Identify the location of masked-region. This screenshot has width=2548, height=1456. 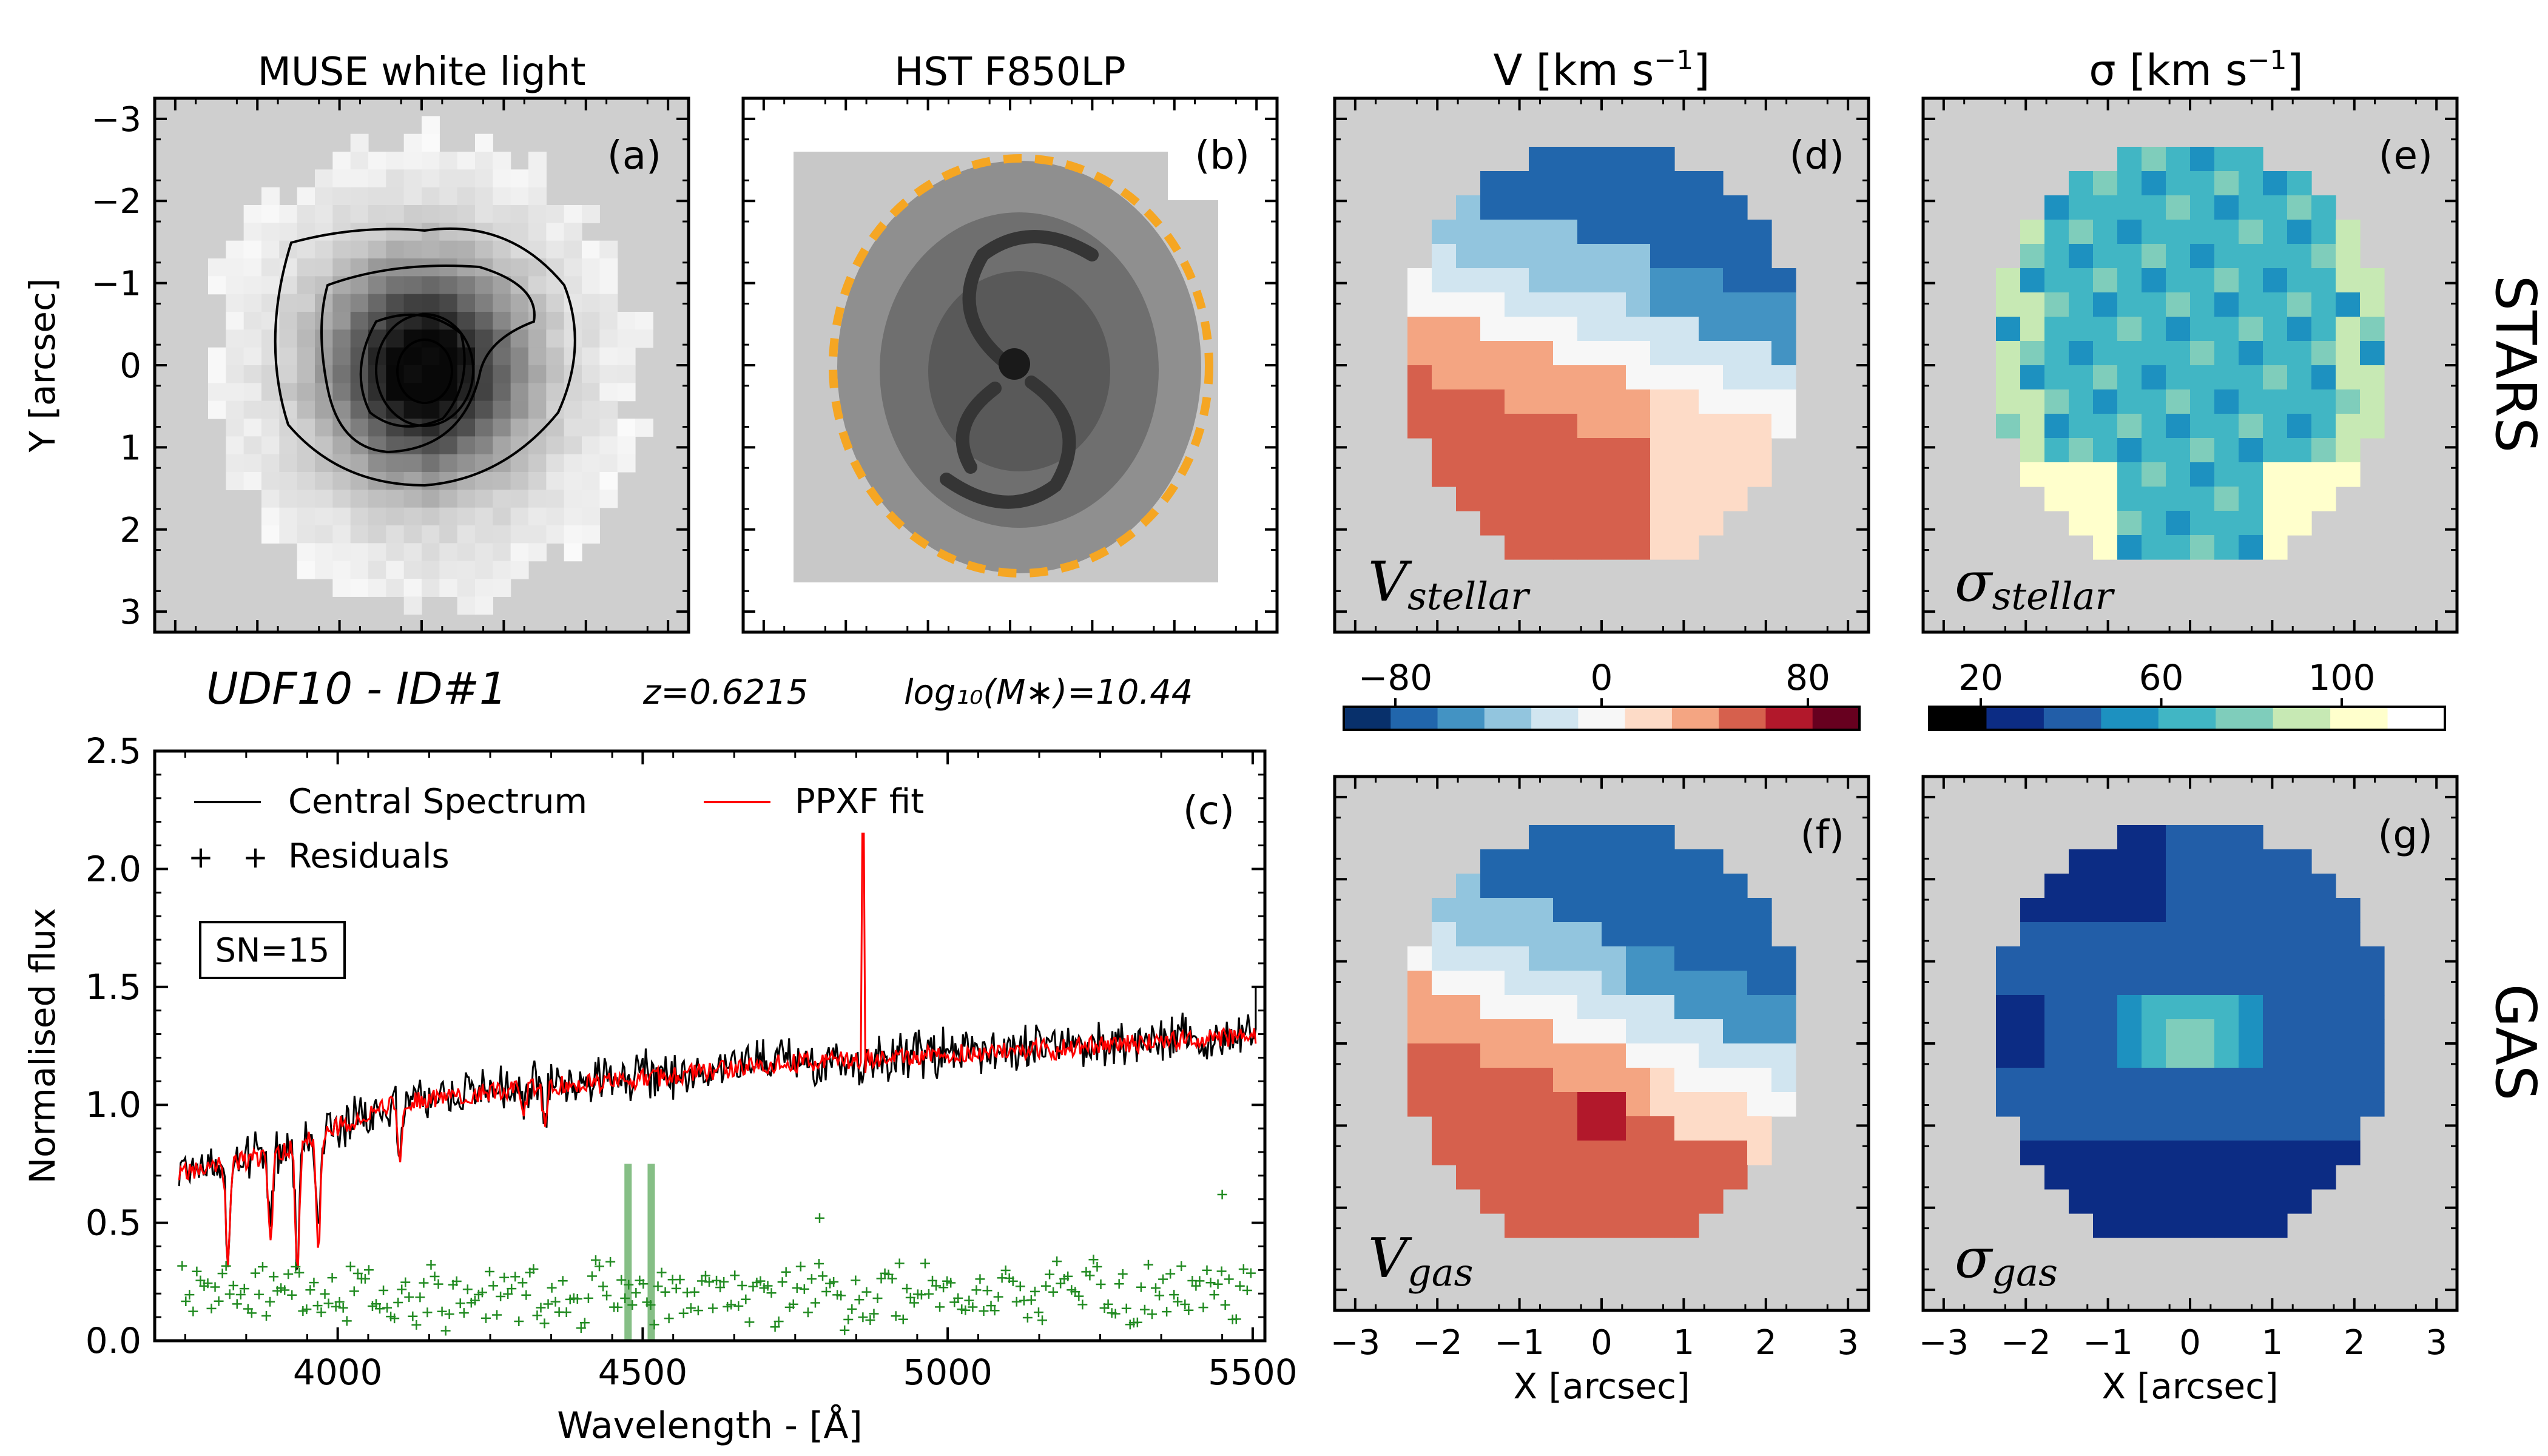
(651, 1252).